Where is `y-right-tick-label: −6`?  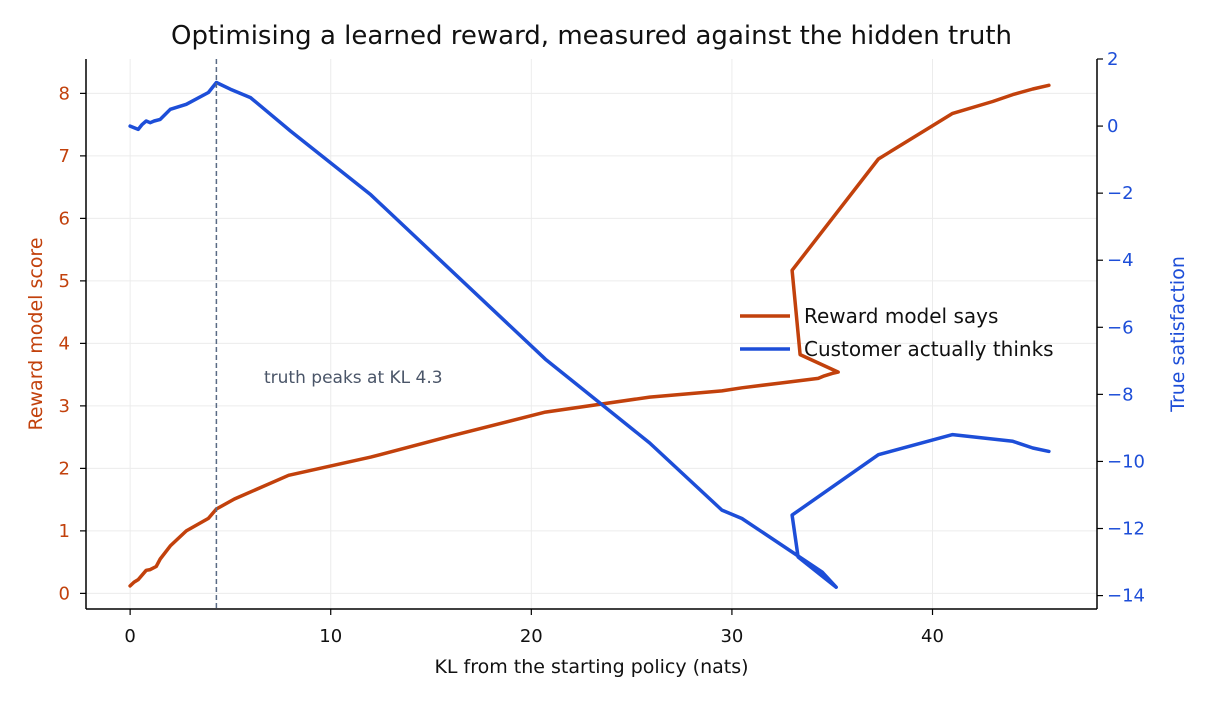
y-right-tick-label: −6 is located at coordinates (1120, 327).